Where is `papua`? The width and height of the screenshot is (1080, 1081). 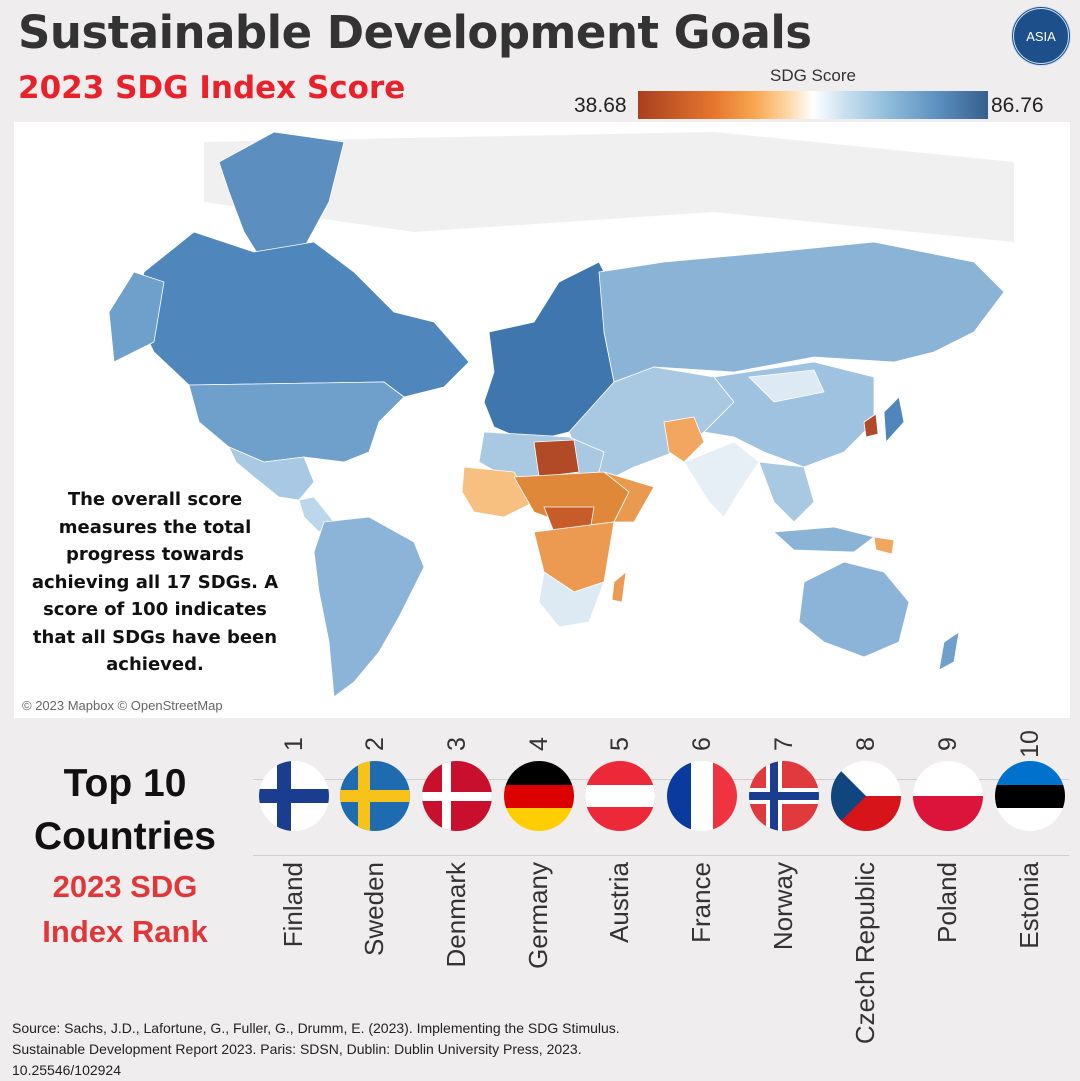 papua is located at coordinates (884, 545).